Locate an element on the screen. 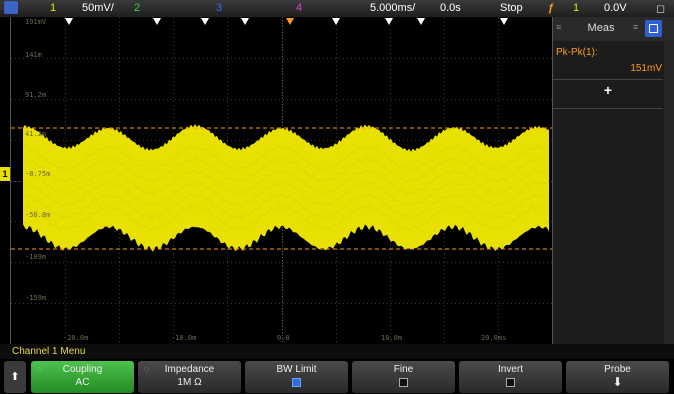  y-tick-label: -58.8m is located at coordinates (38, 215).